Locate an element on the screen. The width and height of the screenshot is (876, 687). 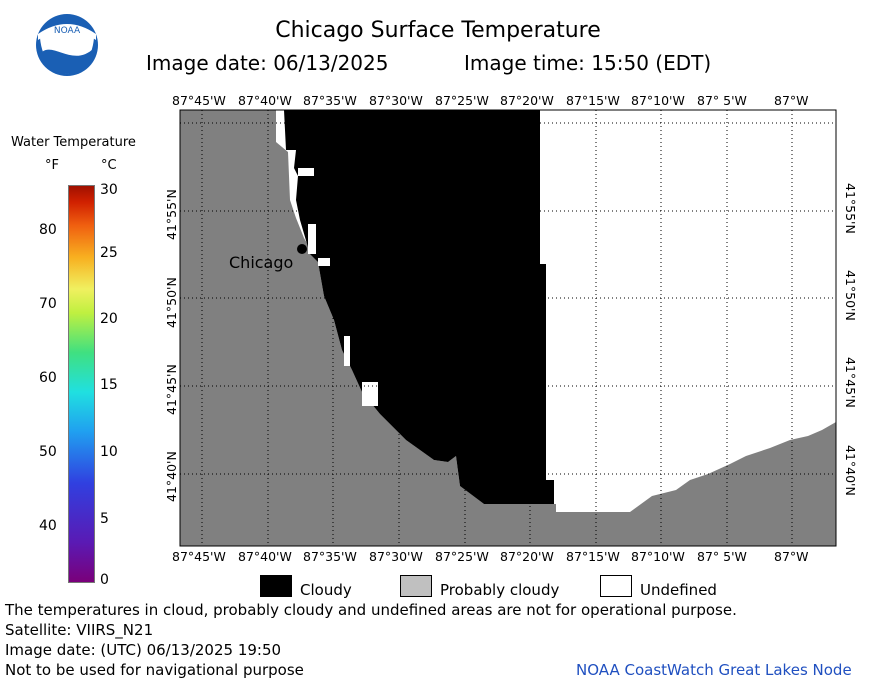
lon-label-top: 87°40'W is located at coordinates (265, 100).